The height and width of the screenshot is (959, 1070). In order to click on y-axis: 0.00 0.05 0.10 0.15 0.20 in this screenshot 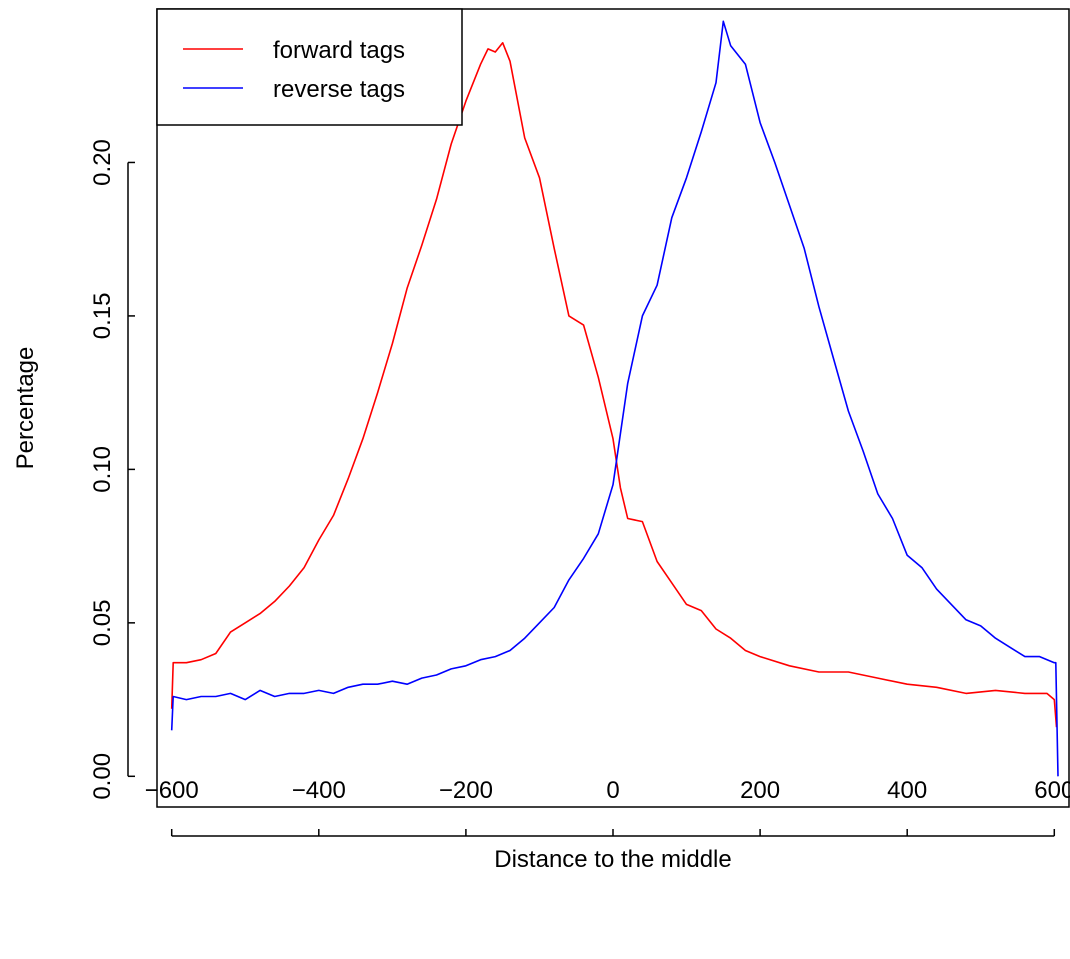, I will do `click(112, 469)`.